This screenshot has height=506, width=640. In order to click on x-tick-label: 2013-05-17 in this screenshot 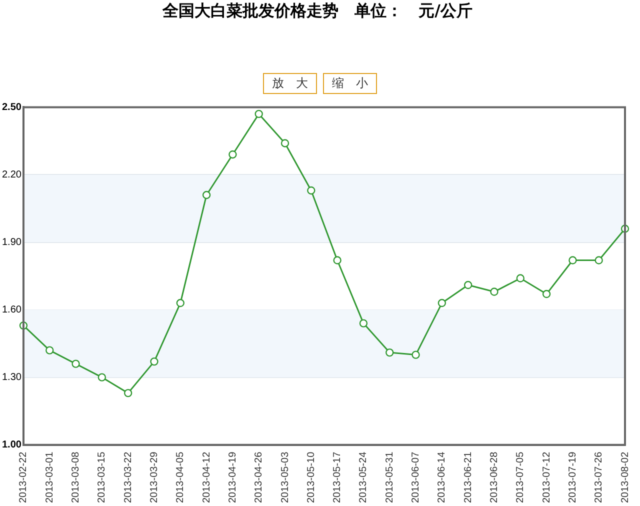, I will do `click(338, 477)`.